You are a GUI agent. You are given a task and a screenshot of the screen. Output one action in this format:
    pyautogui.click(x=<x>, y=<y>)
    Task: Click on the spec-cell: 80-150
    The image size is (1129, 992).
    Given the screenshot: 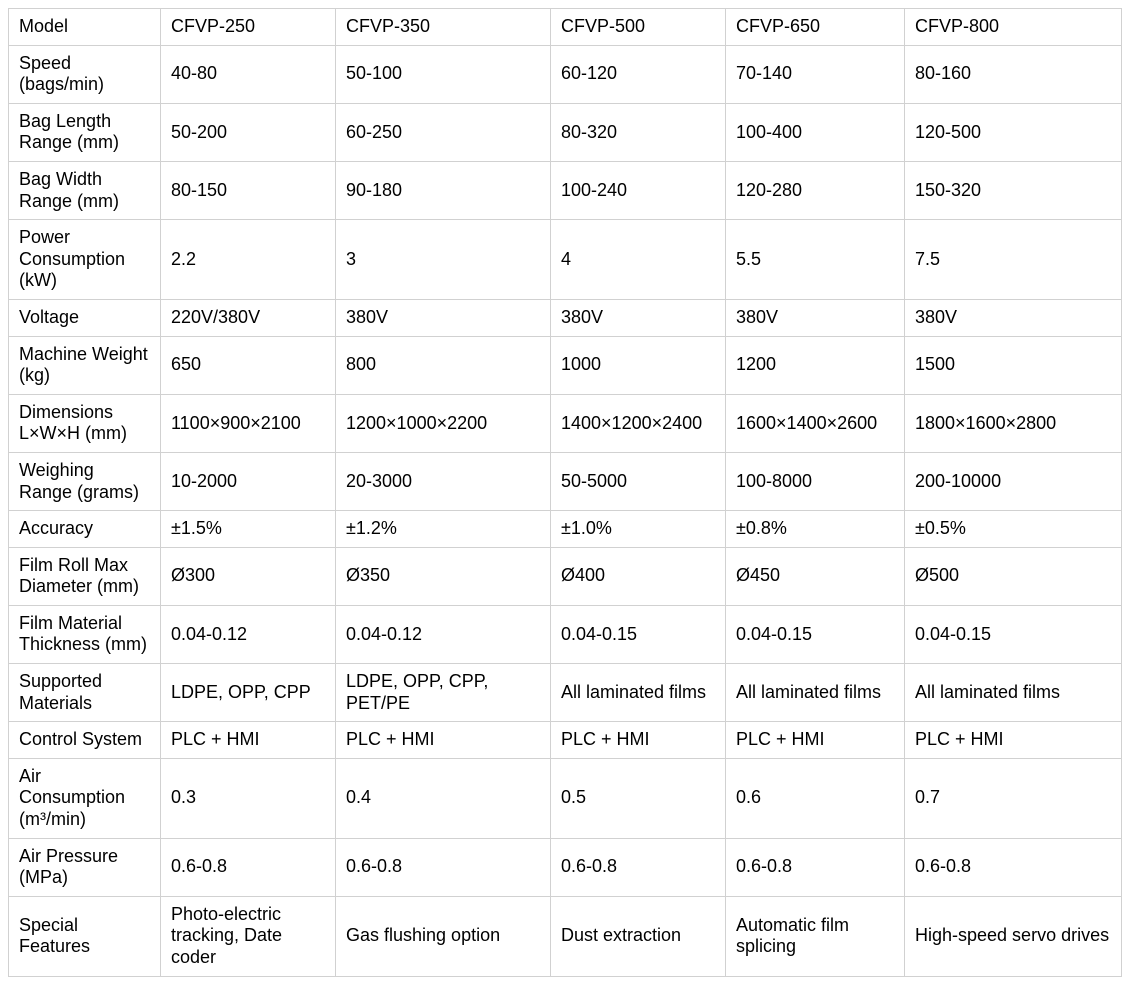 What is the action you would take?
    pyautogui.click(x=248, y=190)
    